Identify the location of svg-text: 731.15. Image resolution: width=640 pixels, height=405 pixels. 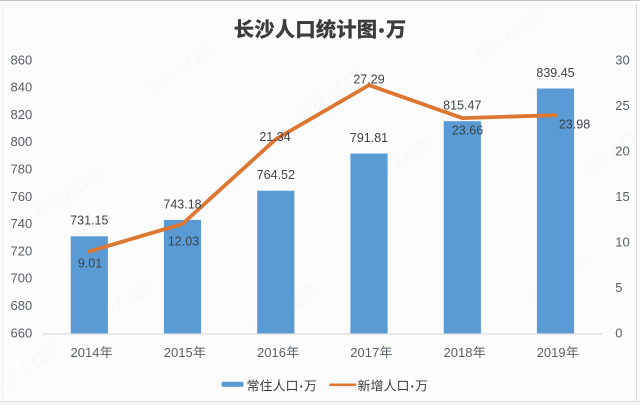
(89, 221).